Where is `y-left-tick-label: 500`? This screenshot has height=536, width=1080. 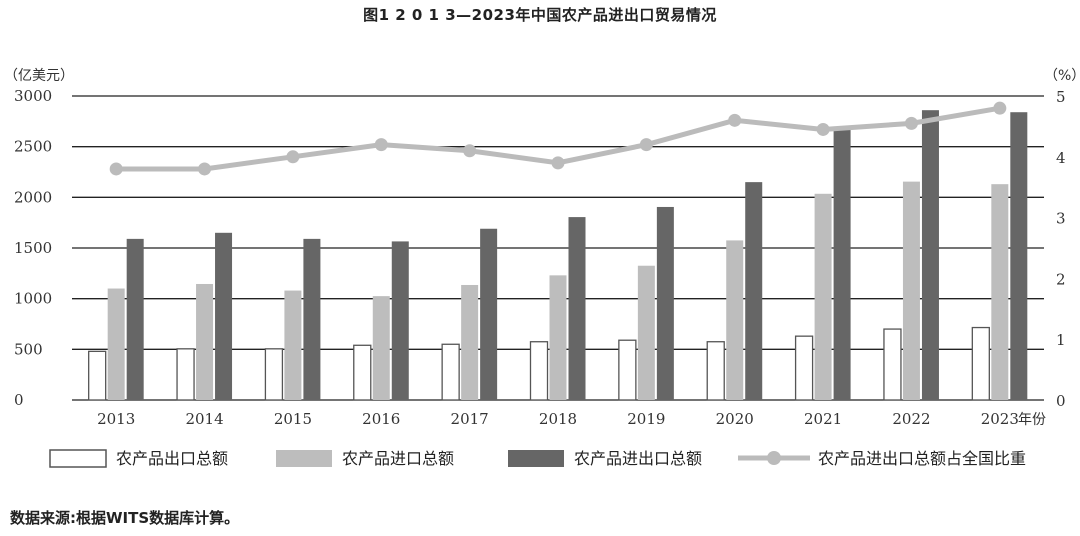 y-left-tick-label: 500 is located at coordinates (28, 349).